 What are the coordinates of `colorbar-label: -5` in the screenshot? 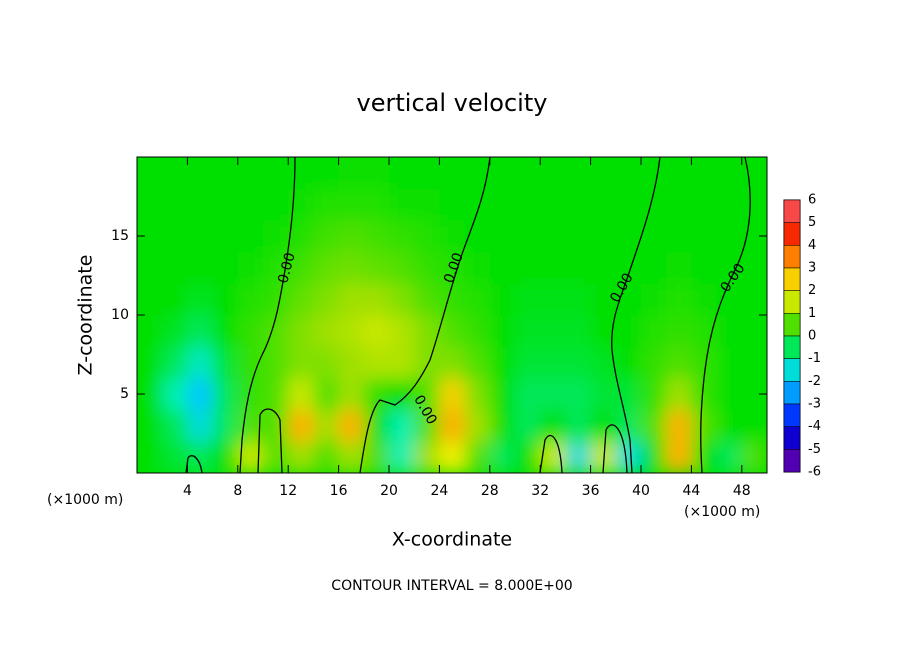 It's located at (814, 449).